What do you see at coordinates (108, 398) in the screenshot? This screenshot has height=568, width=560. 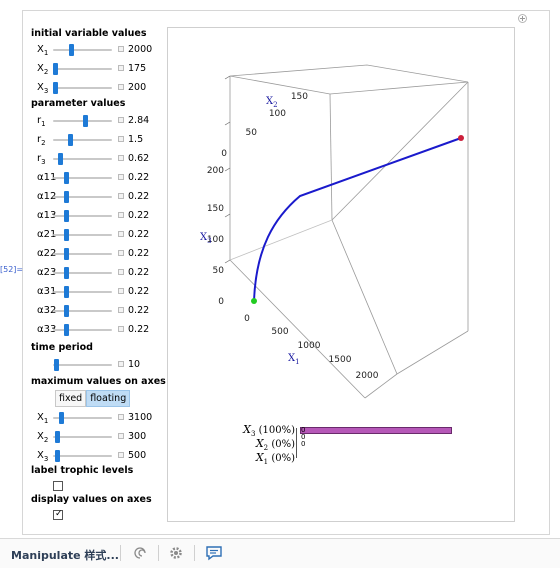 I see `axis-mode-floating: floating` at bounding box center [108, 398].